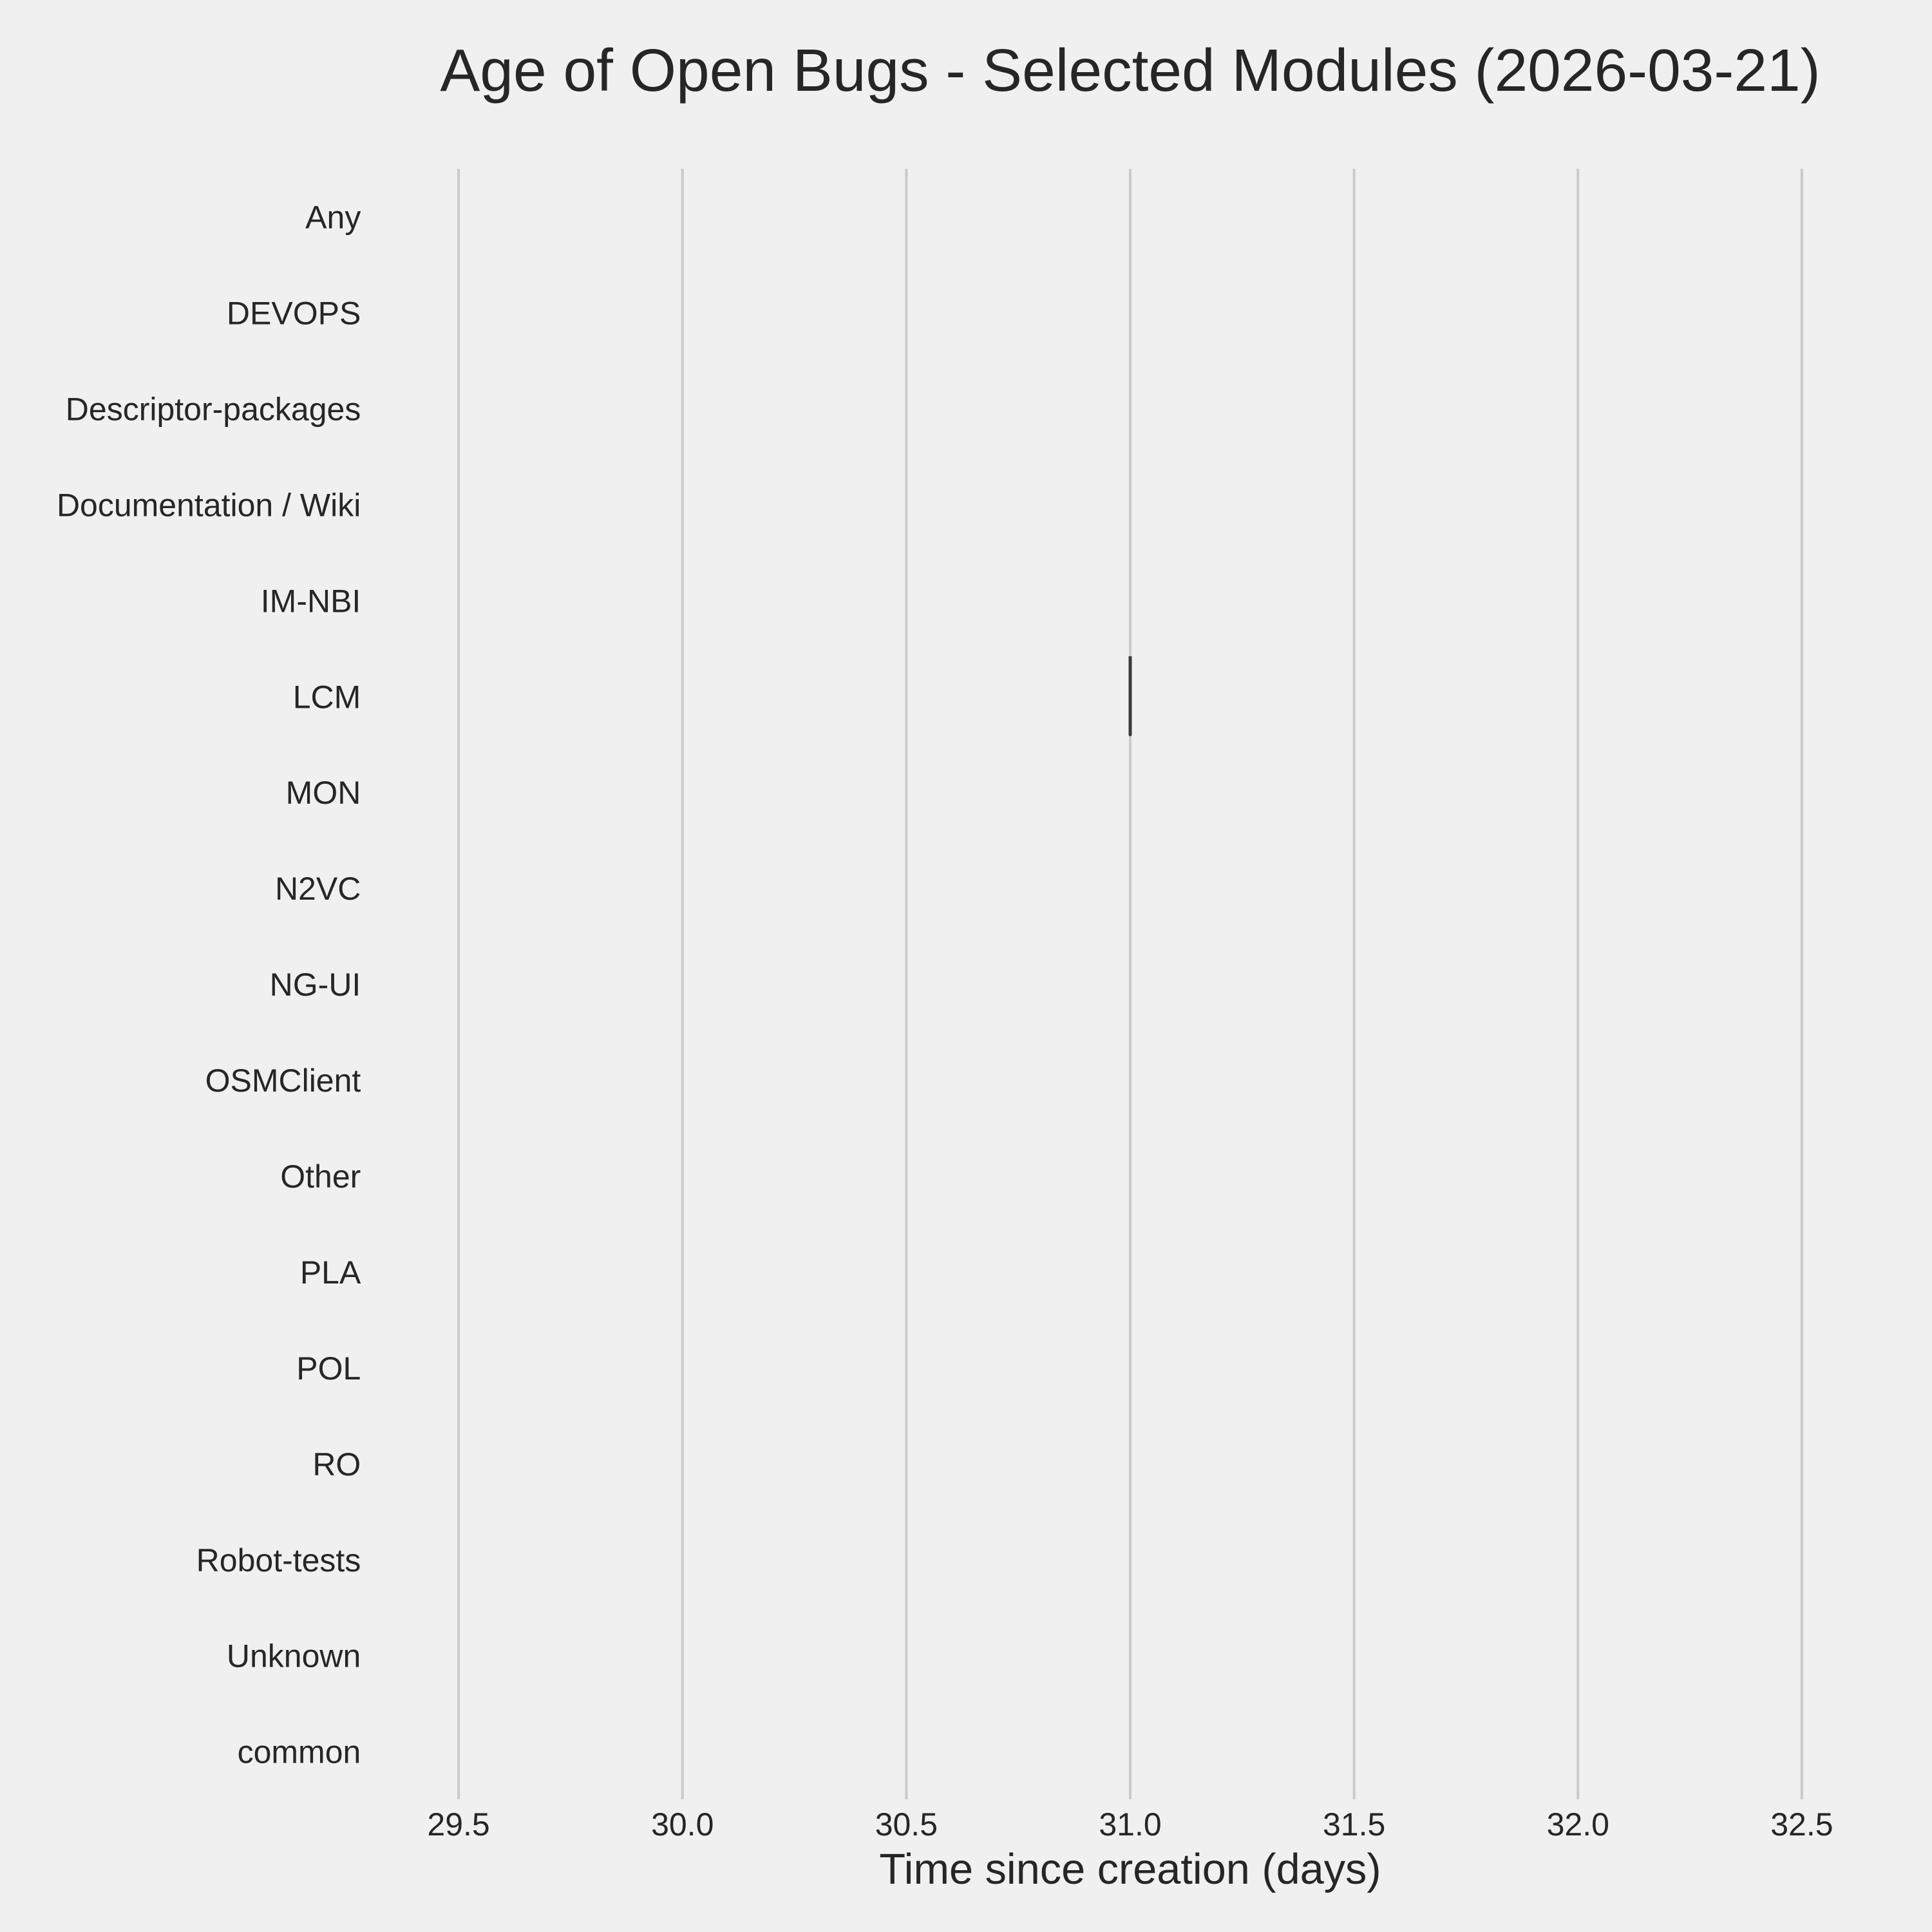 The image size is (1932, 1932). What do you see at coordinates (209, 505) in the screenshot?
I see `svg-text: Documentation / Wiki` at bounding box center [209, 505].